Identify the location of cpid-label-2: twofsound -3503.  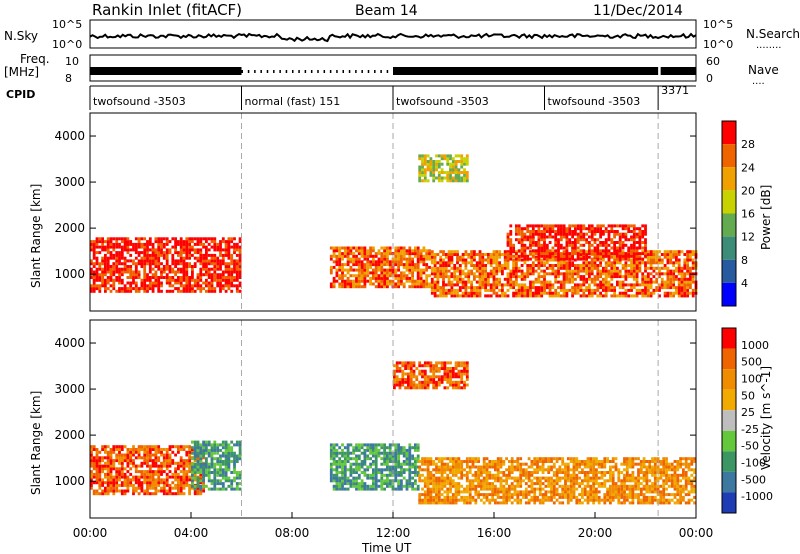
(442, 101).